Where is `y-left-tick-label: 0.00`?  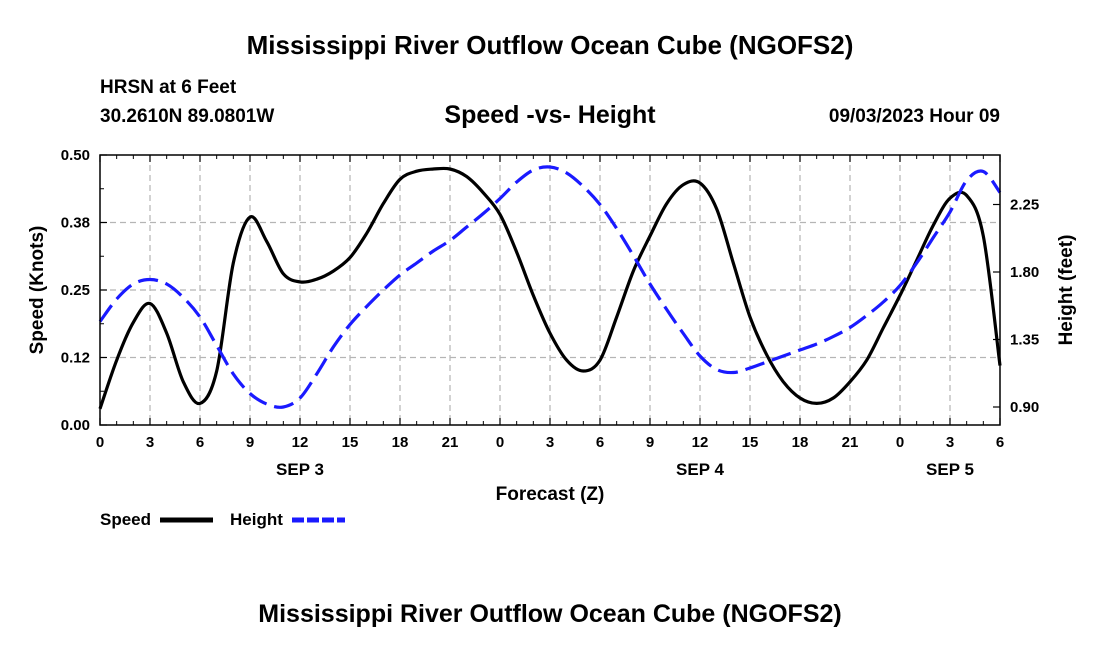
y-left-tick-label: 0.00 is located at coordinates (75, 425).